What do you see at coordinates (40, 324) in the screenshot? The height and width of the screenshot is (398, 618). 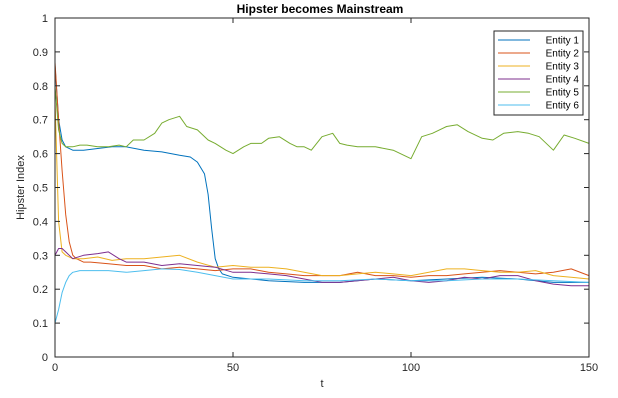 I see `y-tick-label: 0.1` at bounding box center [40, 324].